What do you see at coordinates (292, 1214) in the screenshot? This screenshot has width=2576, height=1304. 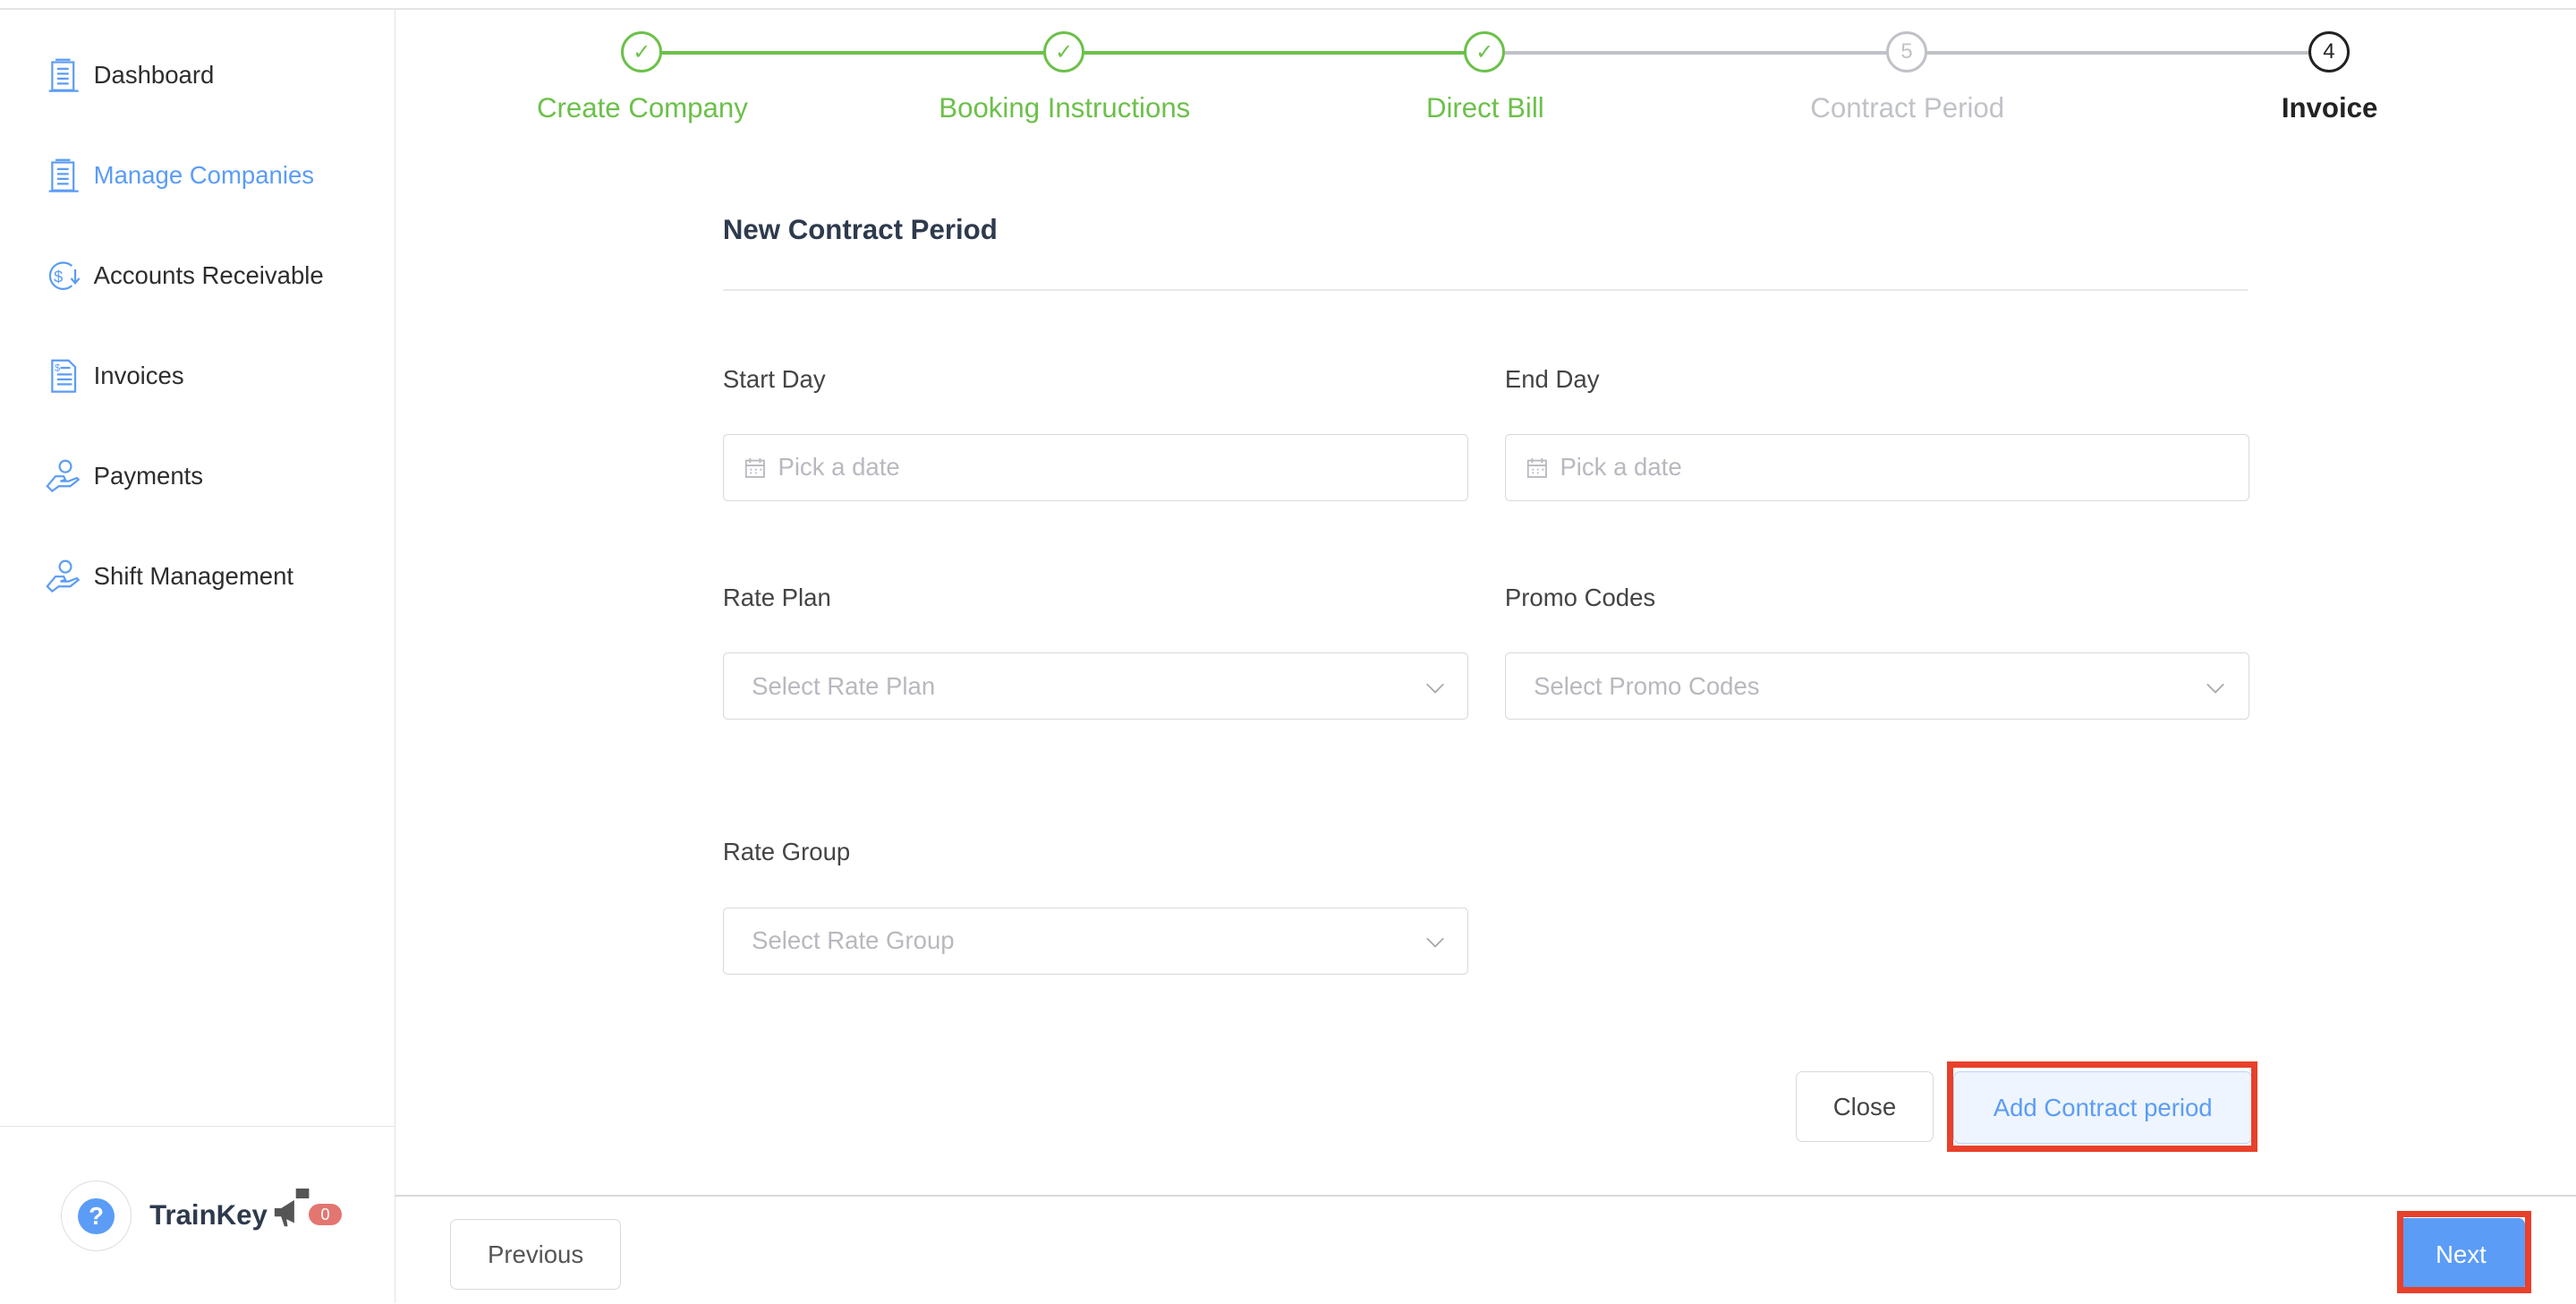 I see `megaphone-icon` at bounding box center [292, 1214].